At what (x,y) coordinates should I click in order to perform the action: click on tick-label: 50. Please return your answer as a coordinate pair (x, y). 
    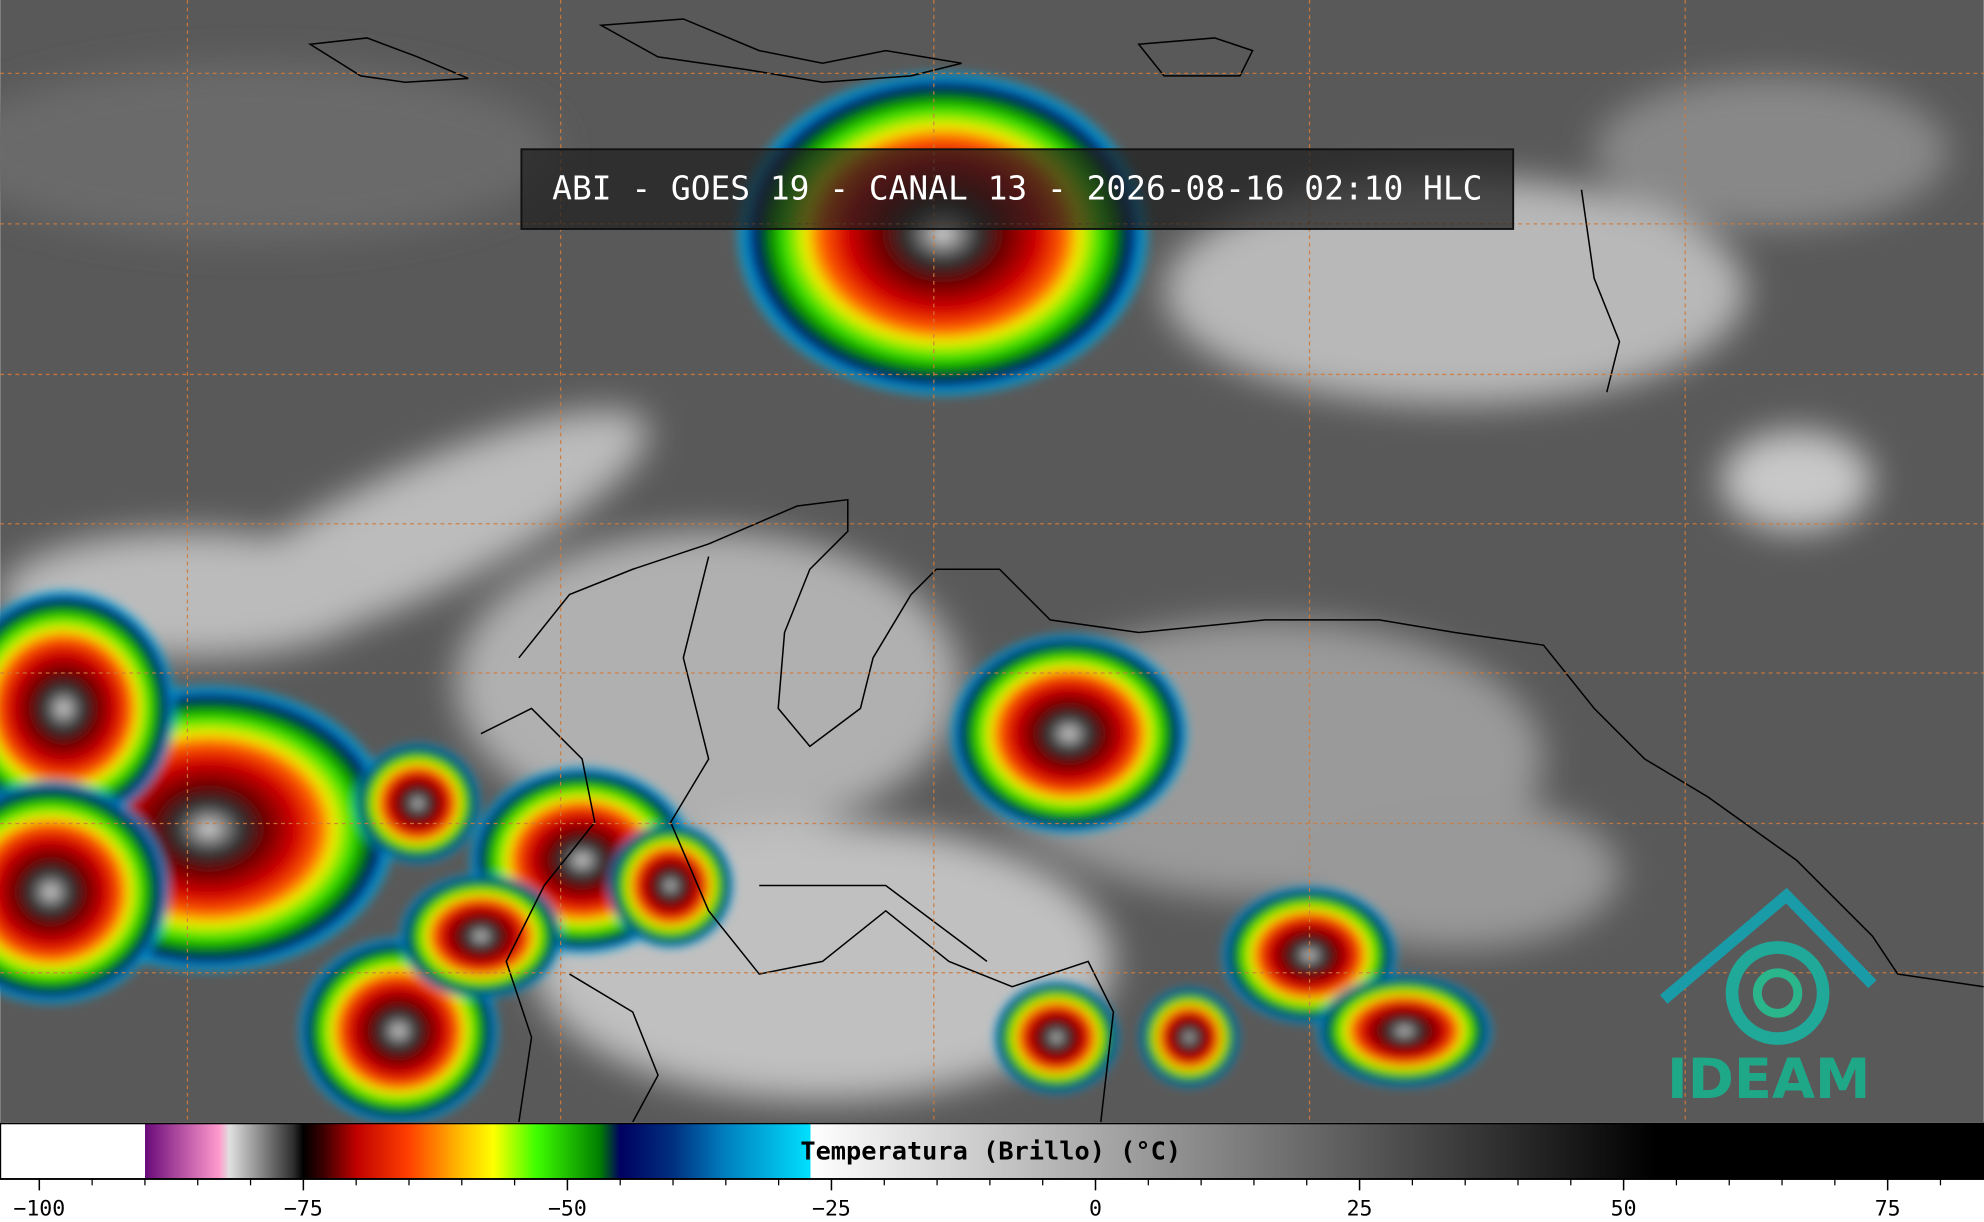
    Looking at the image, I should click on (1624, 1208).